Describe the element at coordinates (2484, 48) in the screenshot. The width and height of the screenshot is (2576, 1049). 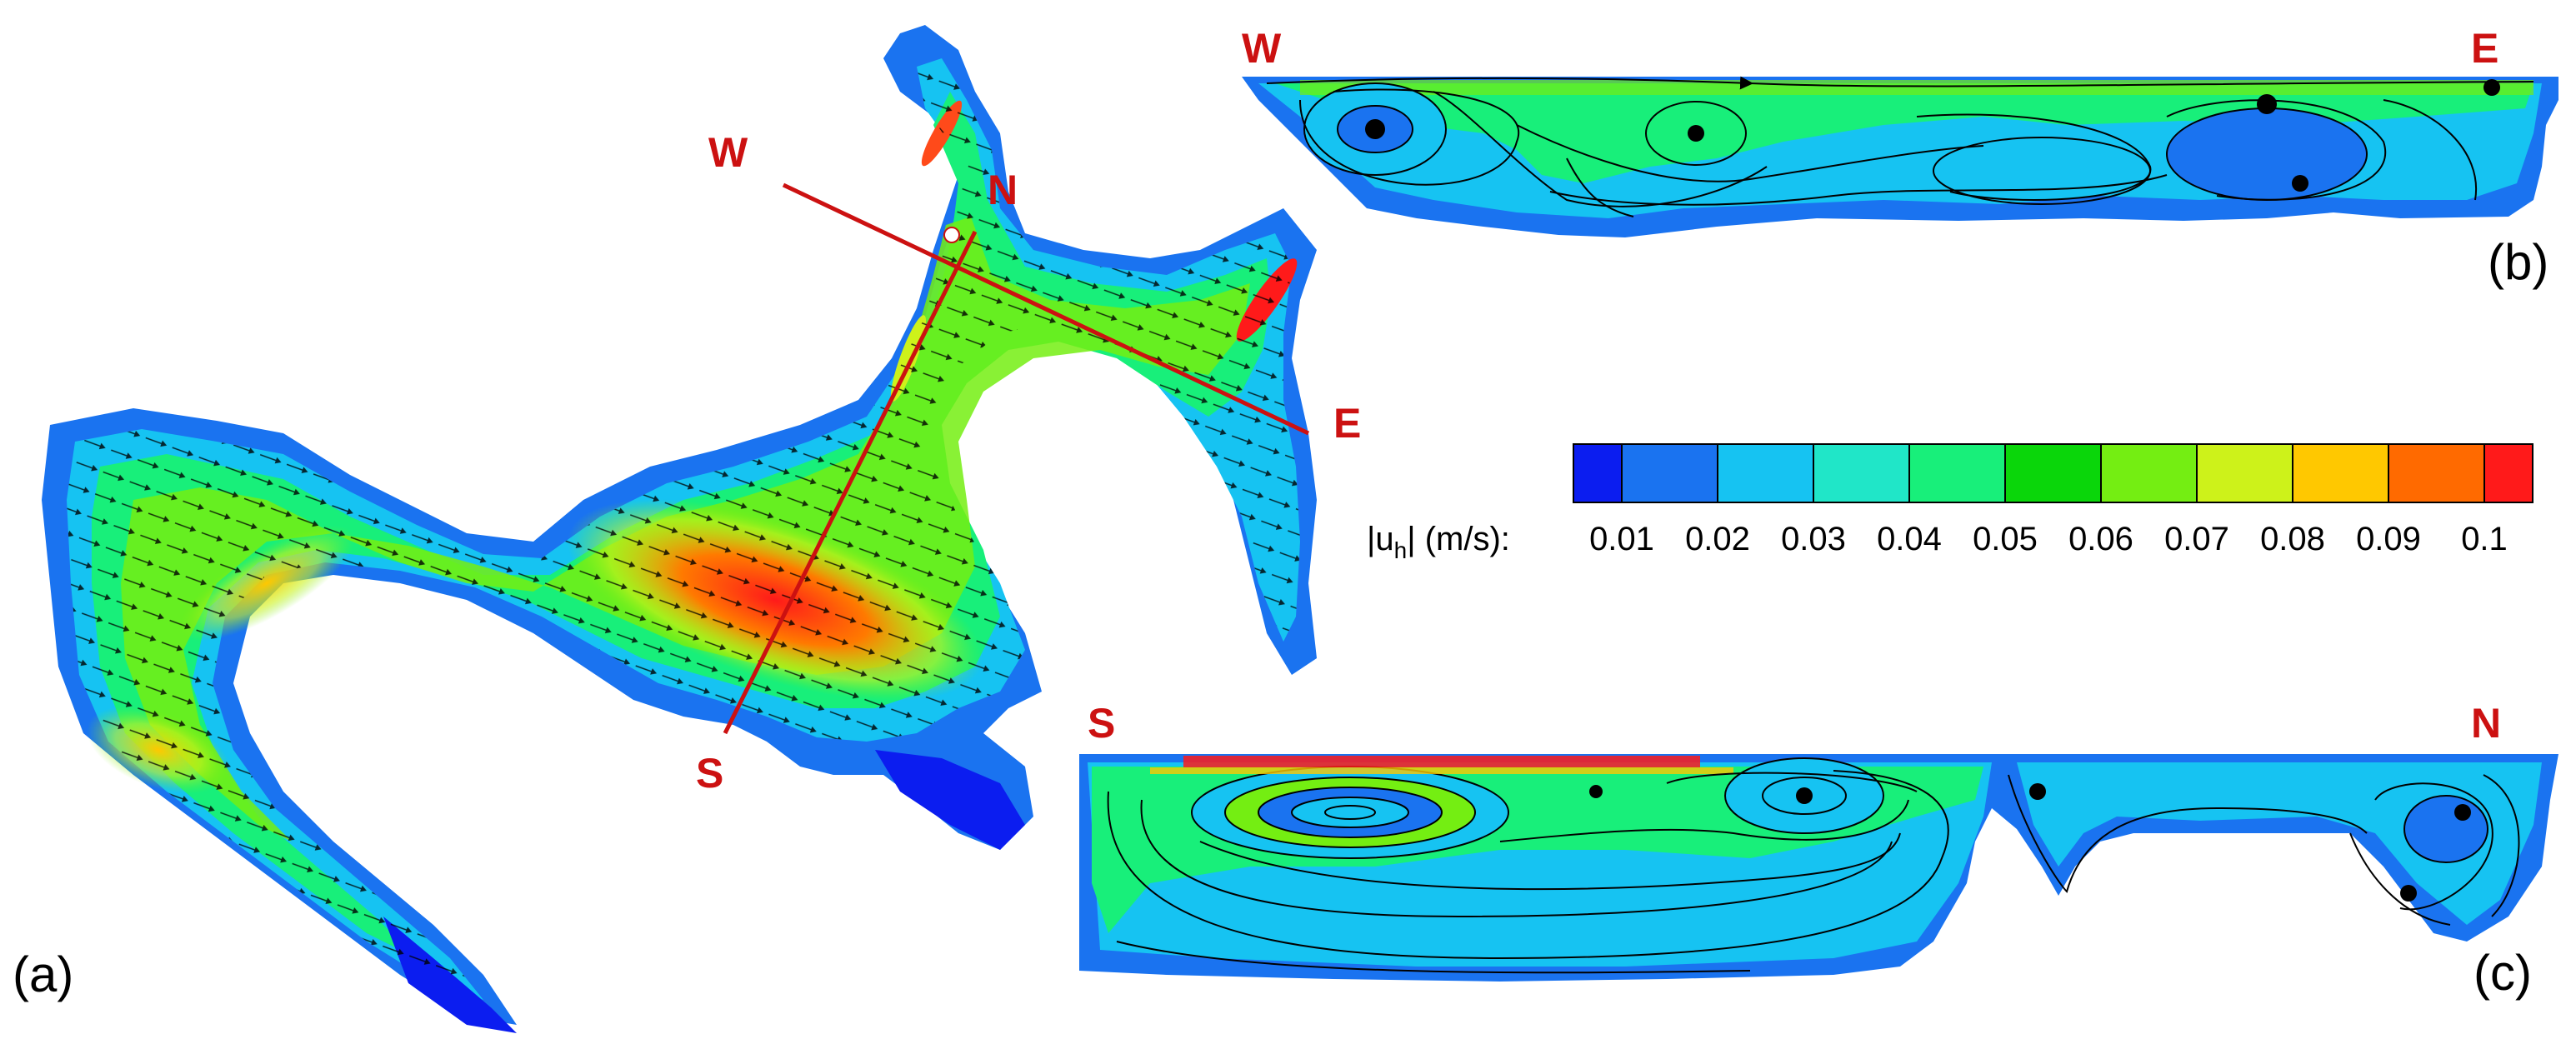
I see `section-b-label-east: E` at that location.